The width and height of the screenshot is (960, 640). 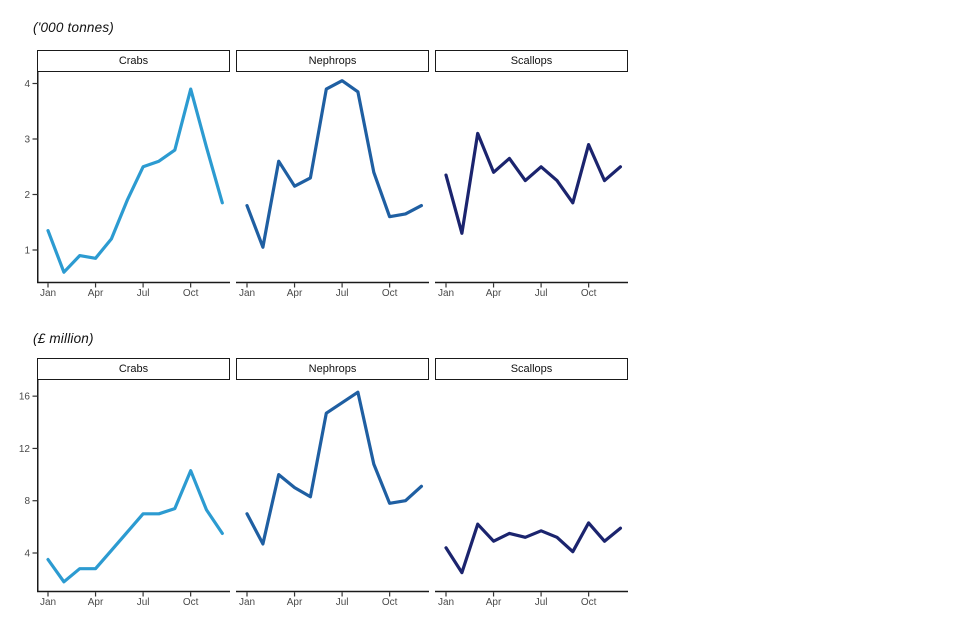 I want to click on facet-strip-nephrops-value: Nephrops, so click(x=332, y=369).